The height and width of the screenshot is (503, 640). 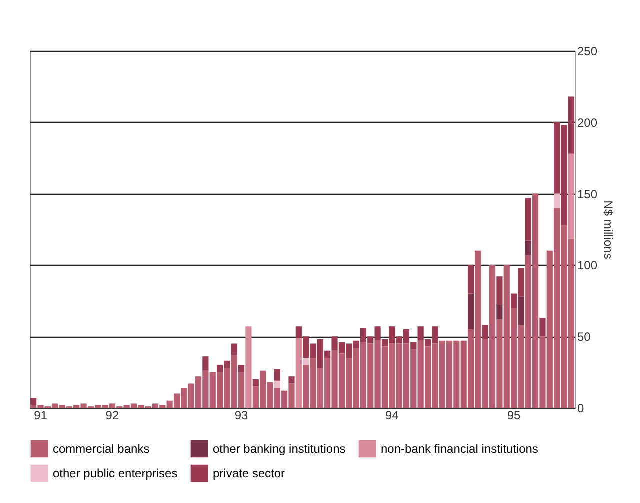 What do you see at coordinates (101, 449) in the screenshot?
I see `legend-label: commercial banks` at bounding box center [101, 449].